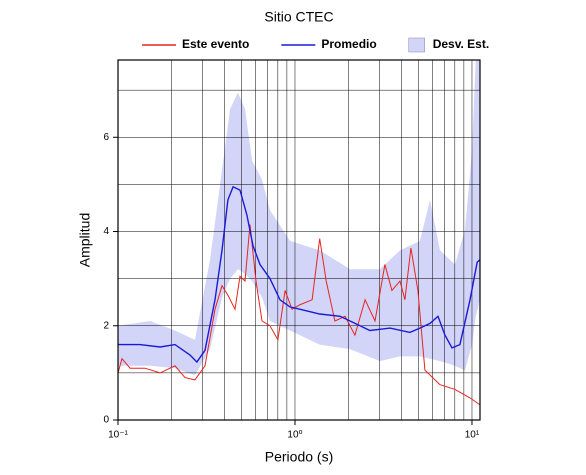 This screenshot has width=586, height=475. Describe the element at coordinates (106, 420) in the screenshot. I see `y-tick-label: 0` at that location.